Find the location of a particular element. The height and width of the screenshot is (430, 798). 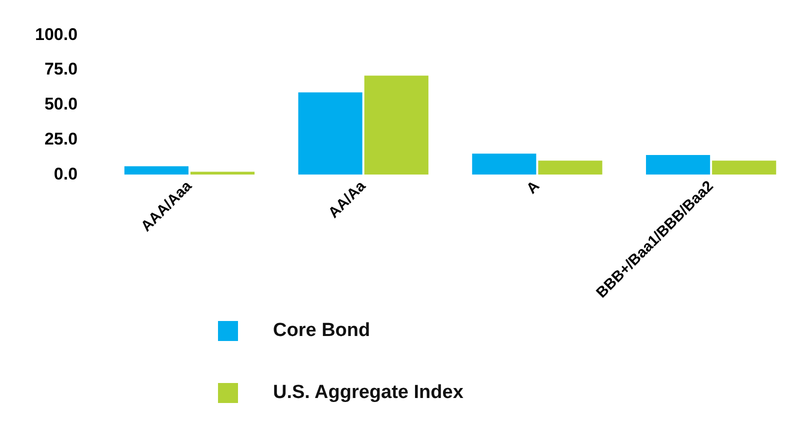

y-tick-label: 75.0 is located at coordinates (61, 69).